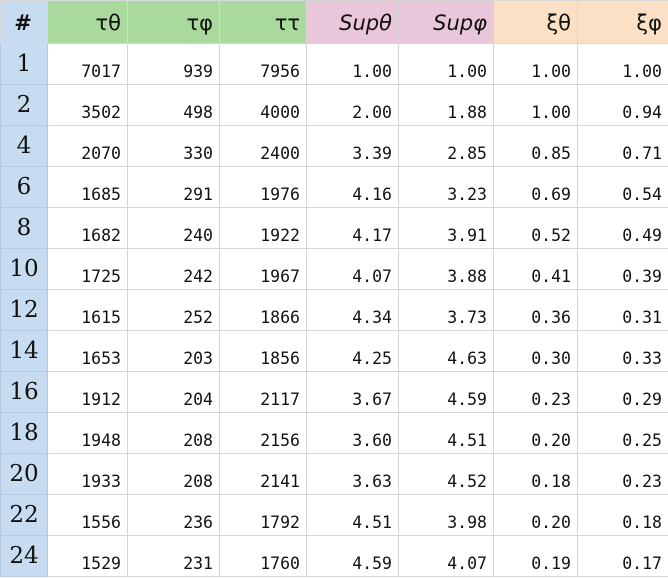 The height and width of the screenshot is (578, 668). Describe the element at coordinates (446, 269) in the screenshot. I see `cell-sup-phi: 3.88` at that location.